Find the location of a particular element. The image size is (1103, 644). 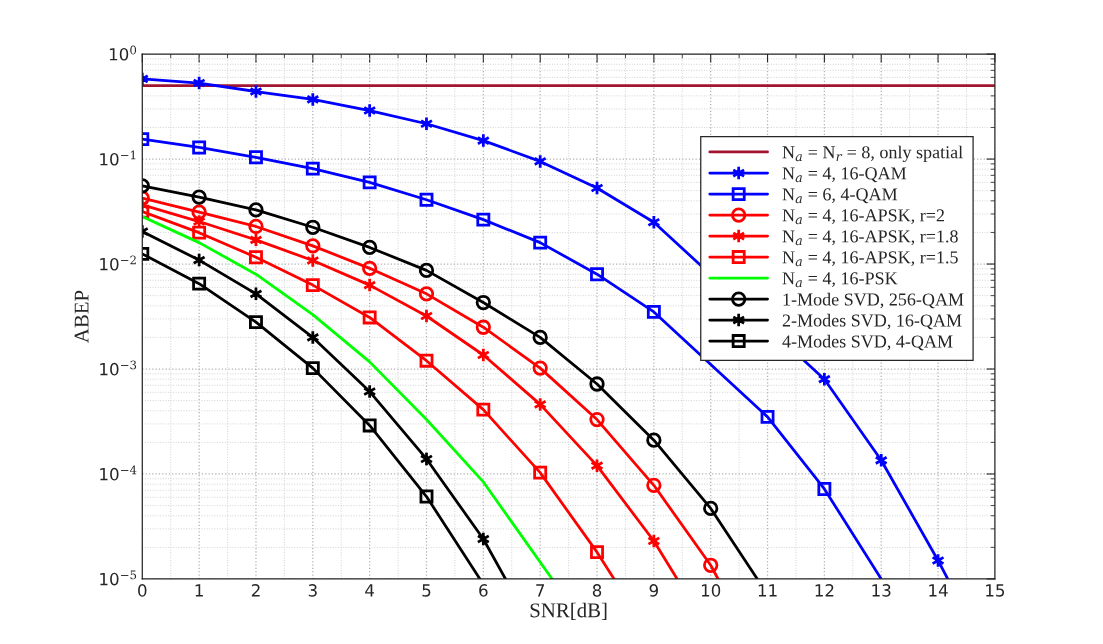

legend-label: N$_{a}$ = 4, 16-APSK, r=1.8 is located at coordinates (870, 238).